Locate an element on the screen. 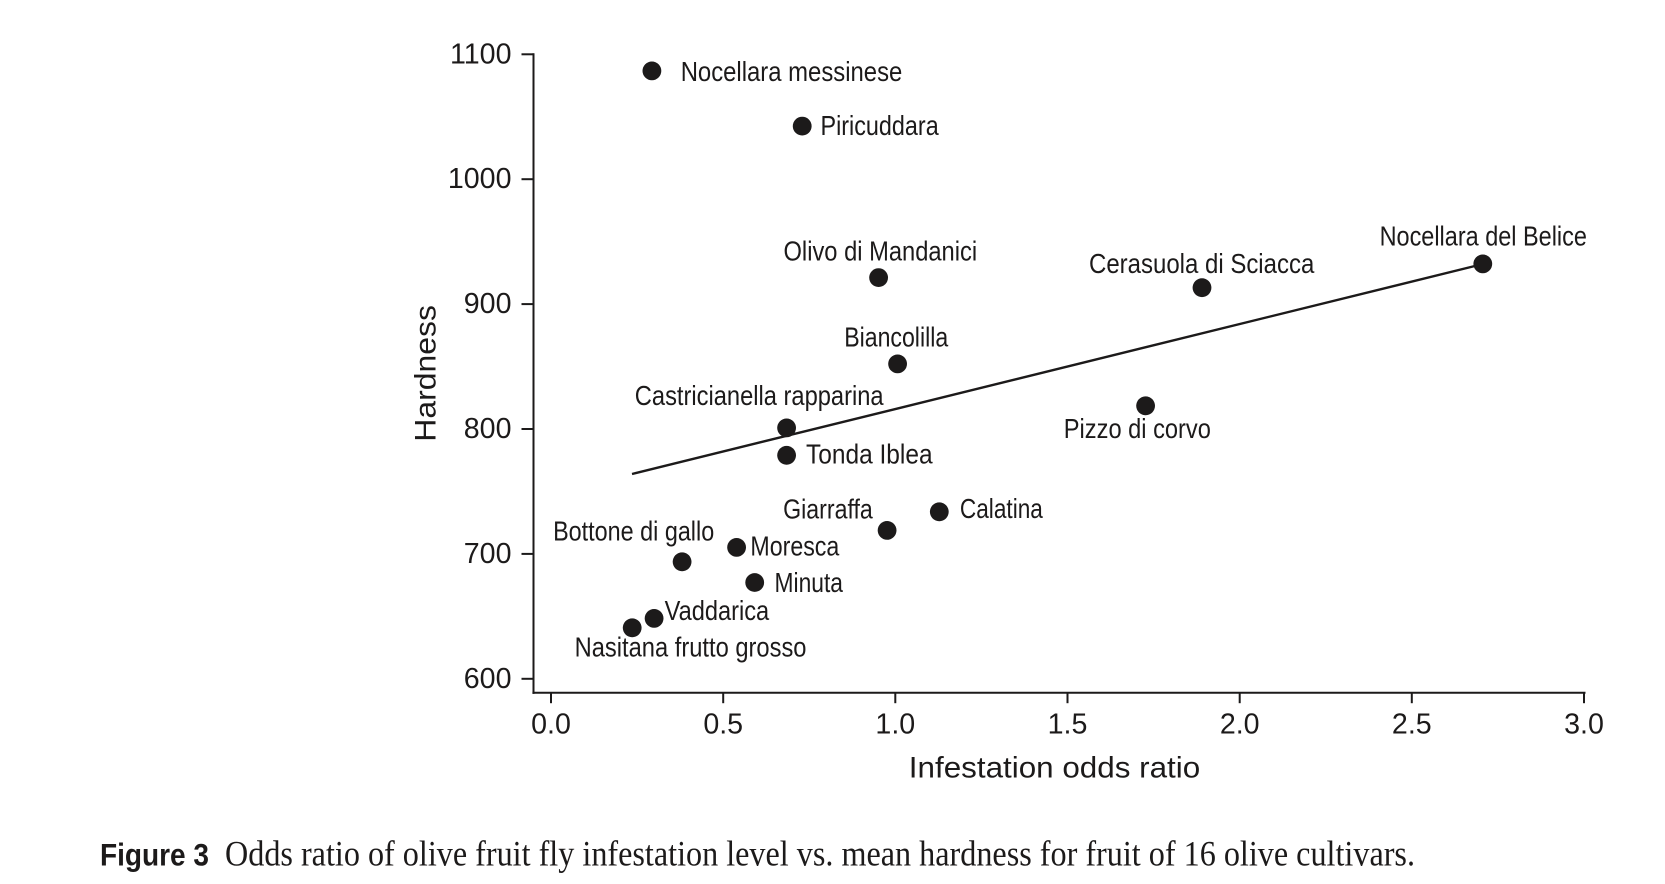  svg-text: 1.0 is located at coordinates (895, 725).